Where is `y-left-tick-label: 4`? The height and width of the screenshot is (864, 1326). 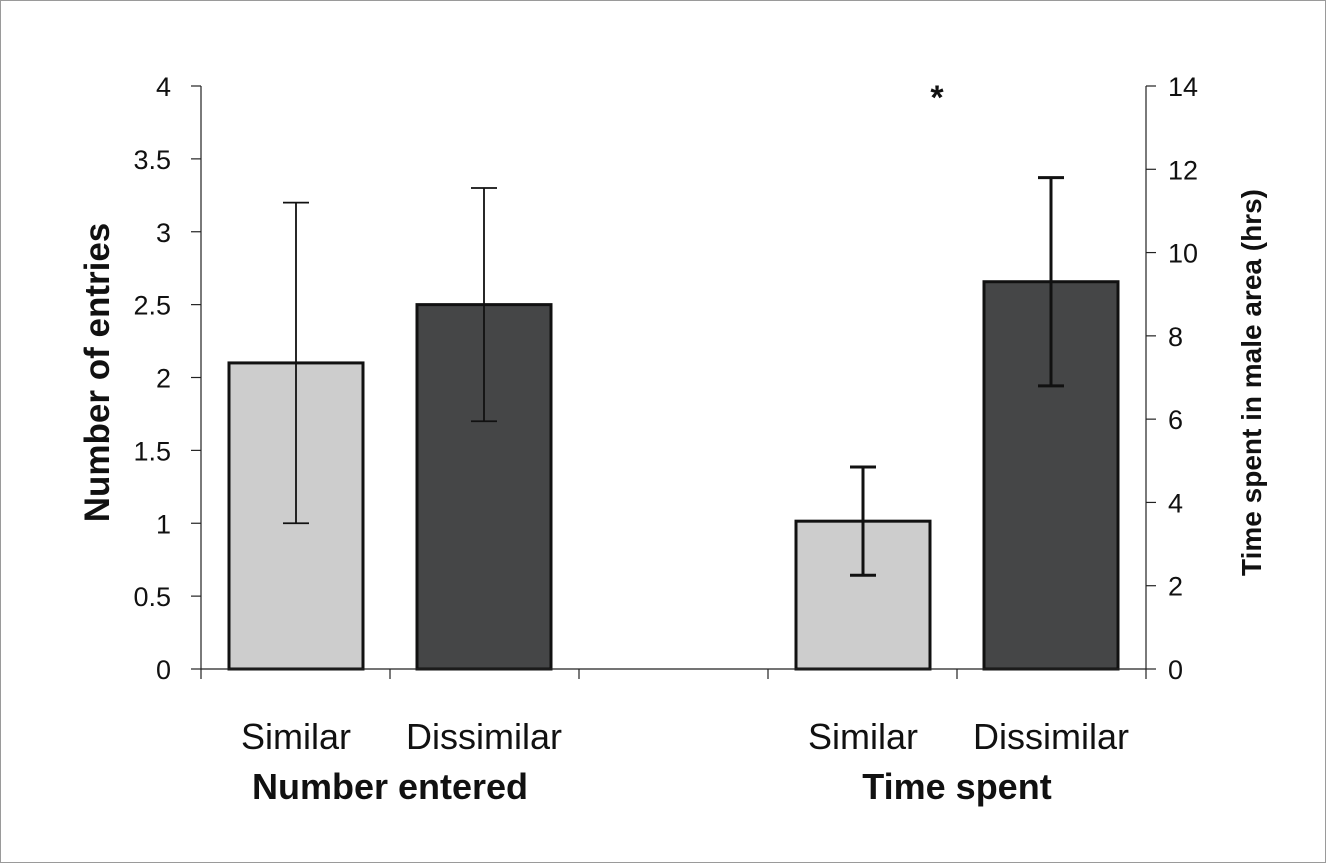 y-left-tick-label: 4 is located at coordinates (163, 87).